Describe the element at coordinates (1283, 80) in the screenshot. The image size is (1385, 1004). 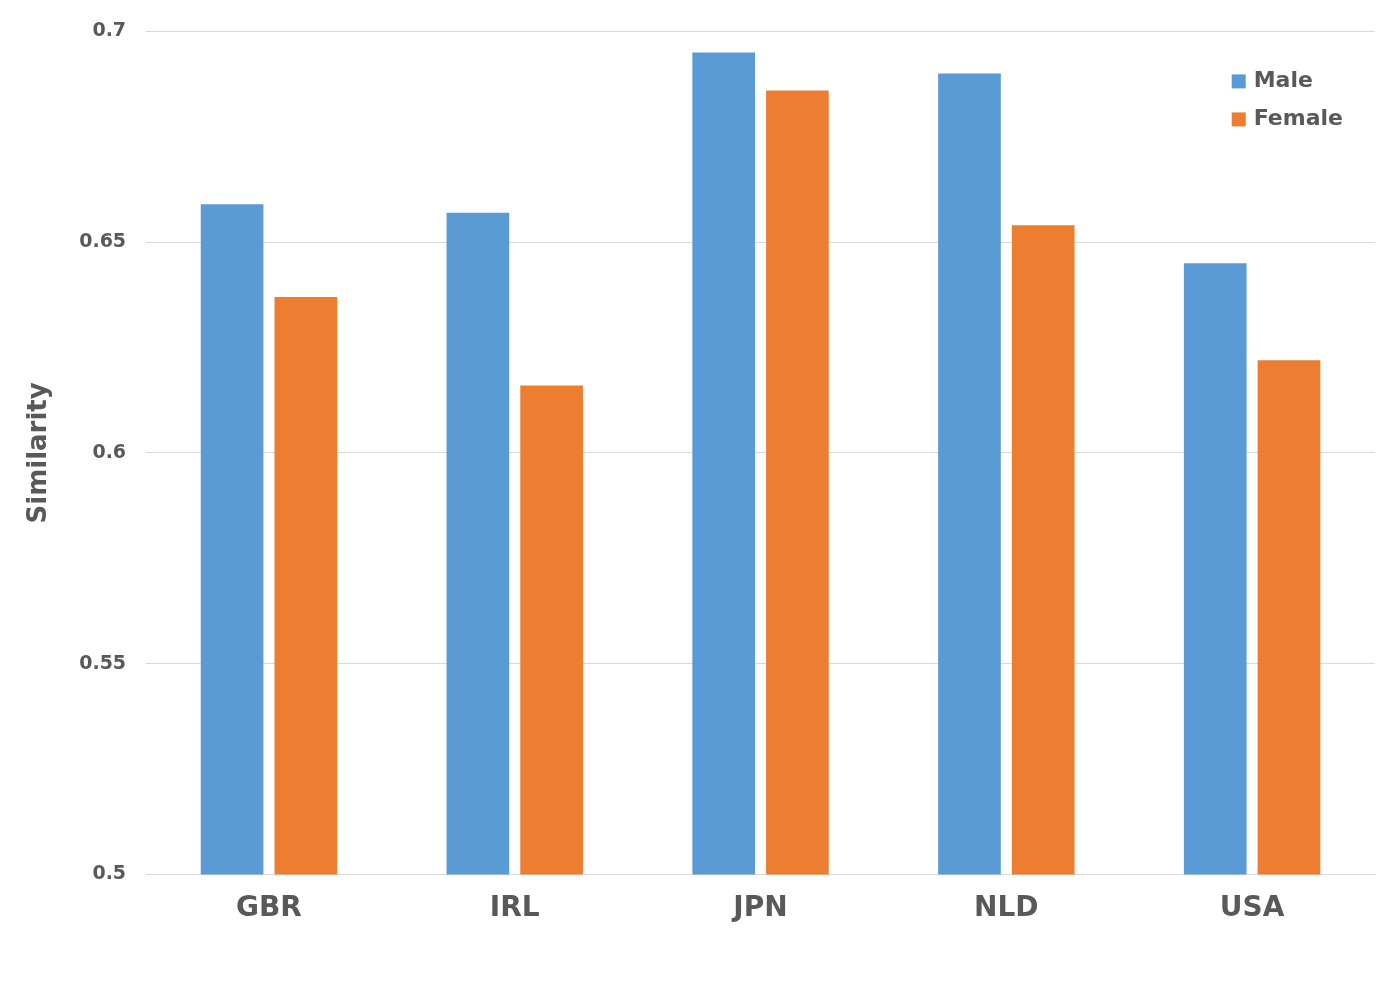
I see `legend-label: Male` at that location.